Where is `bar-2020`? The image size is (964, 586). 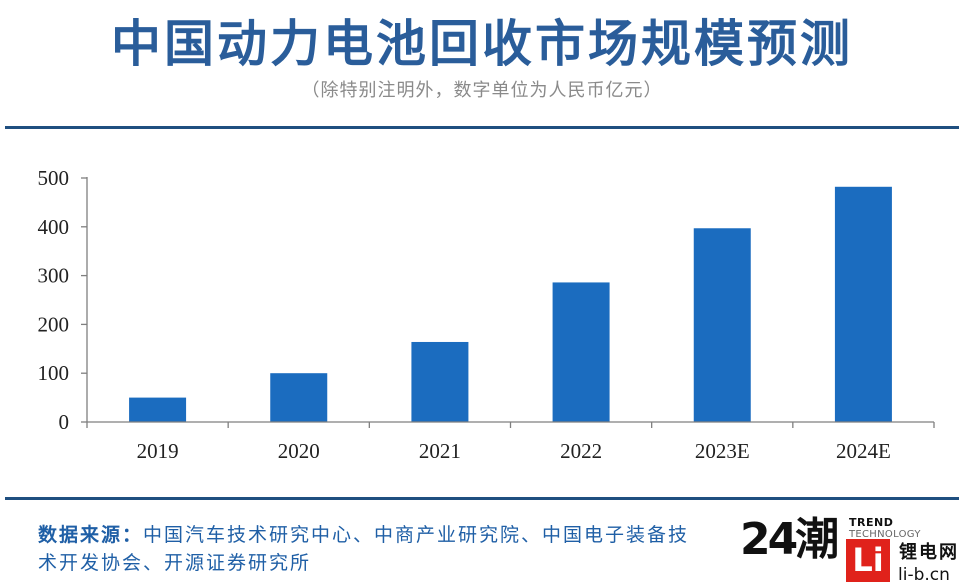
bar-2020 is located at coordinates (299, 397).